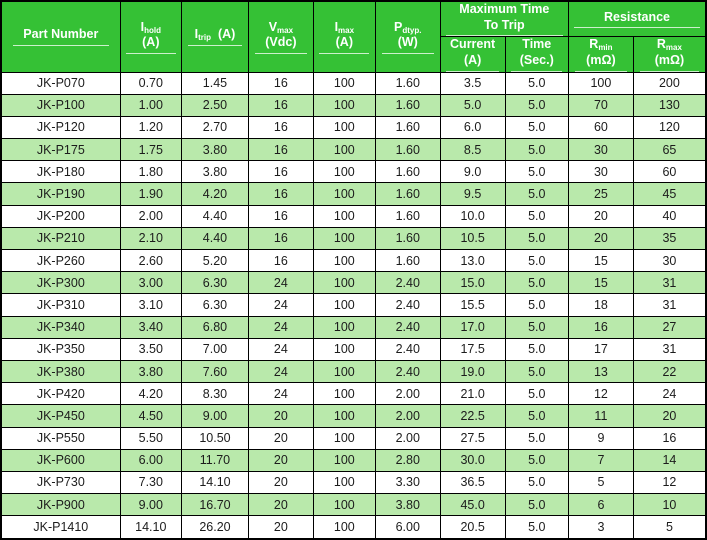 This screenshot has height=540, width=707. I want to click on value-cell: 4.40, so click(214, 216).